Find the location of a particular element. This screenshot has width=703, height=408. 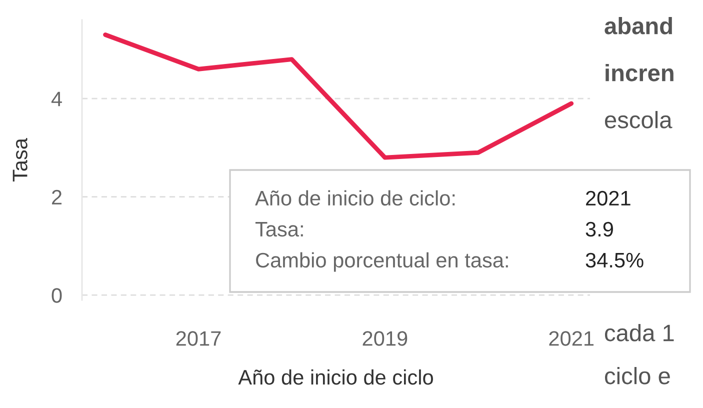

text: cada 1 is located at coordinates (639, 333).